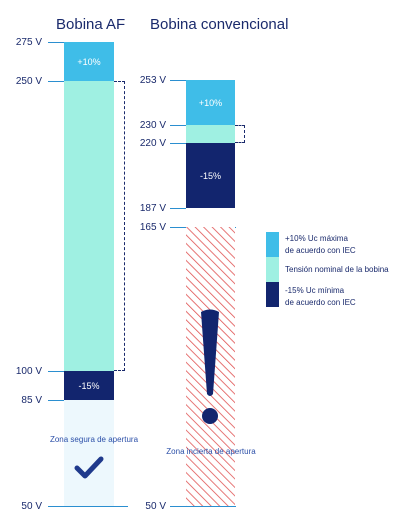  Describe the element at coordinates (31, 400) in the screenshot. I see `af-tick-85: 85 V` at that location.